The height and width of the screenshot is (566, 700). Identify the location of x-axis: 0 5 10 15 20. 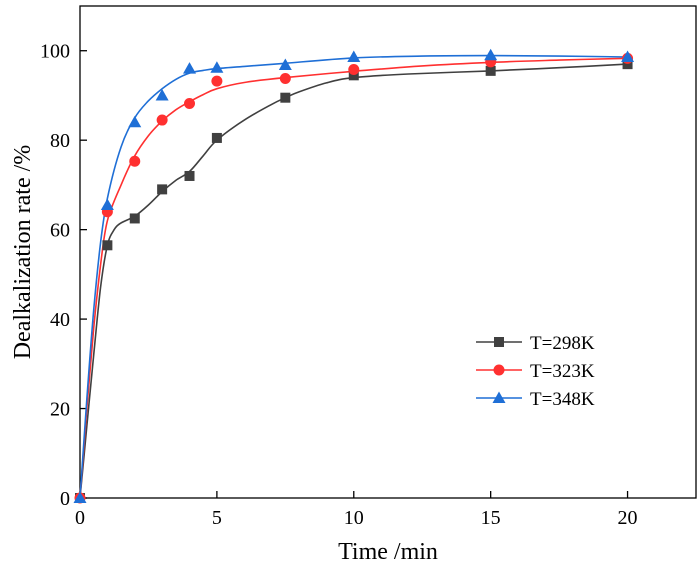
(356, 510).